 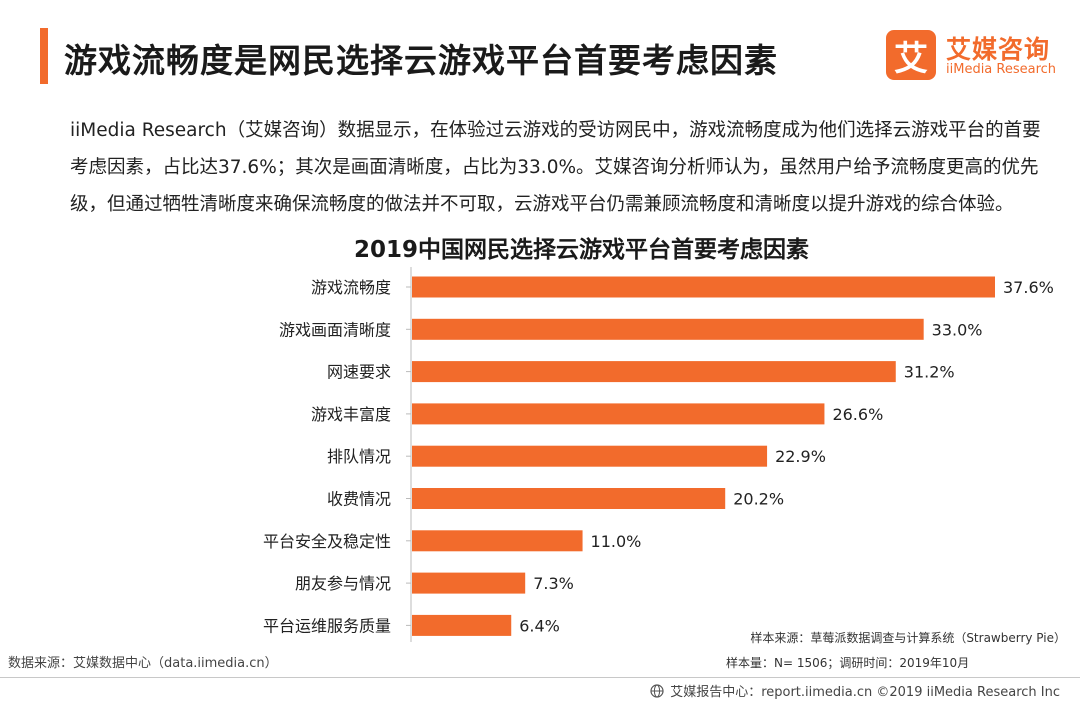 I want to click on category-label: 朋友参与情况, so click(x=343, y=583).